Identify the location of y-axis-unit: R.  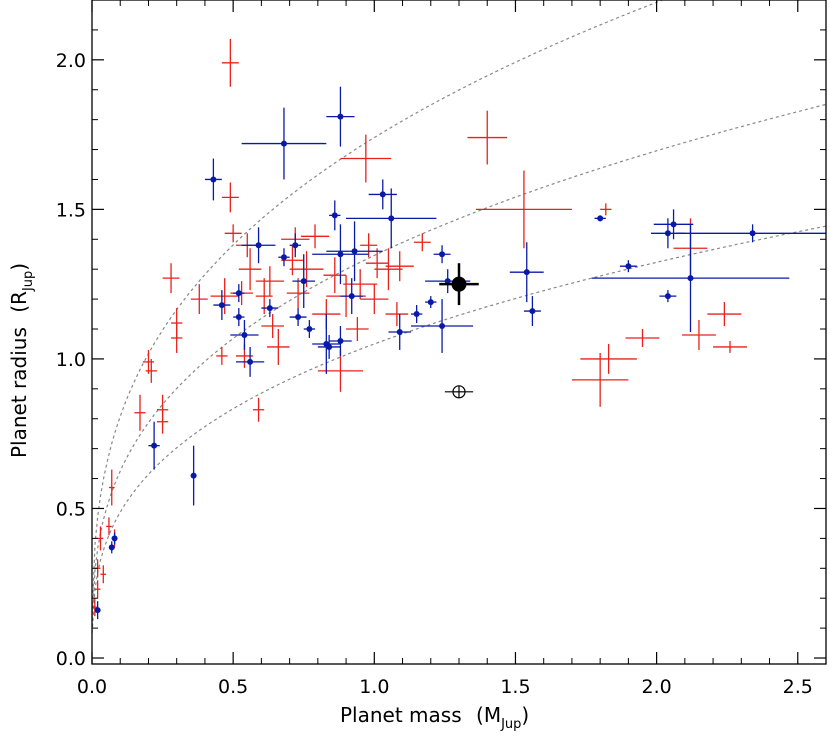
(19, 298).